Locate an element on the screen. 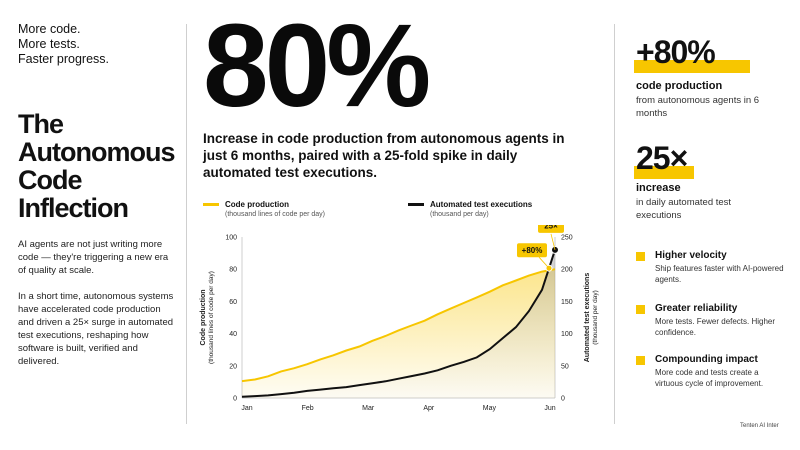 This screenshot has height=450, width=800. code-production-line is located at coordinates (398, 325).